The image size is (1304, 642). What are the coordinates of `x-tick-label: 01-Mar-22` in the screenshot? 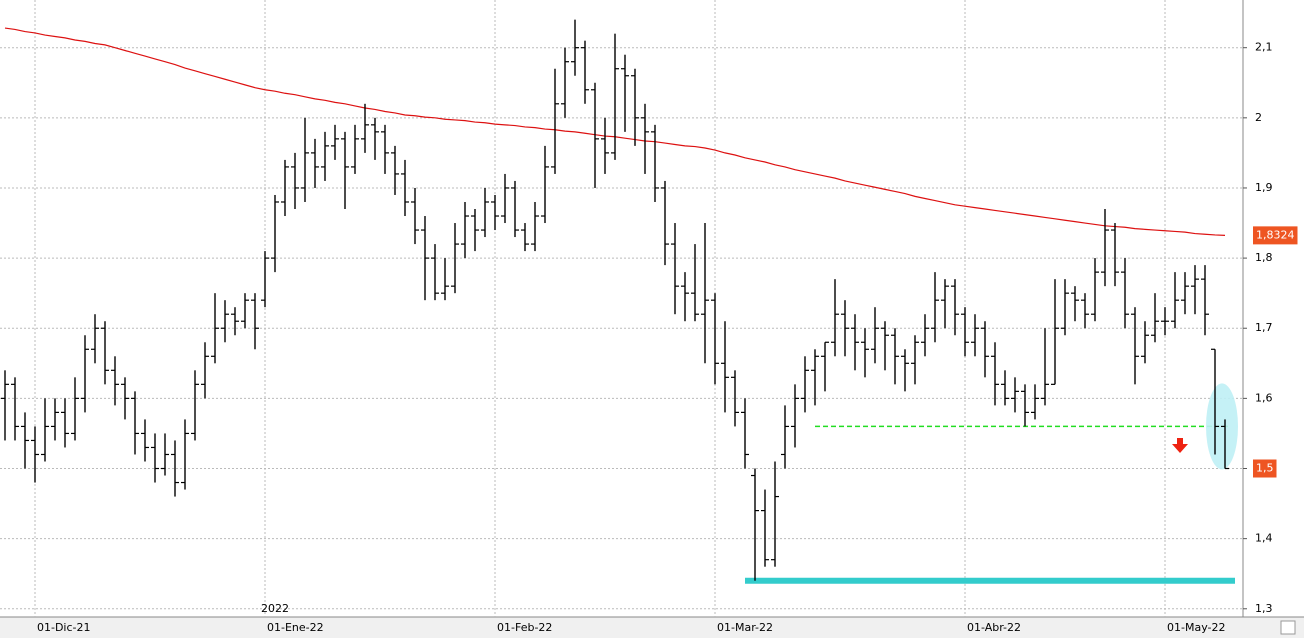 It's located at (745, 627).